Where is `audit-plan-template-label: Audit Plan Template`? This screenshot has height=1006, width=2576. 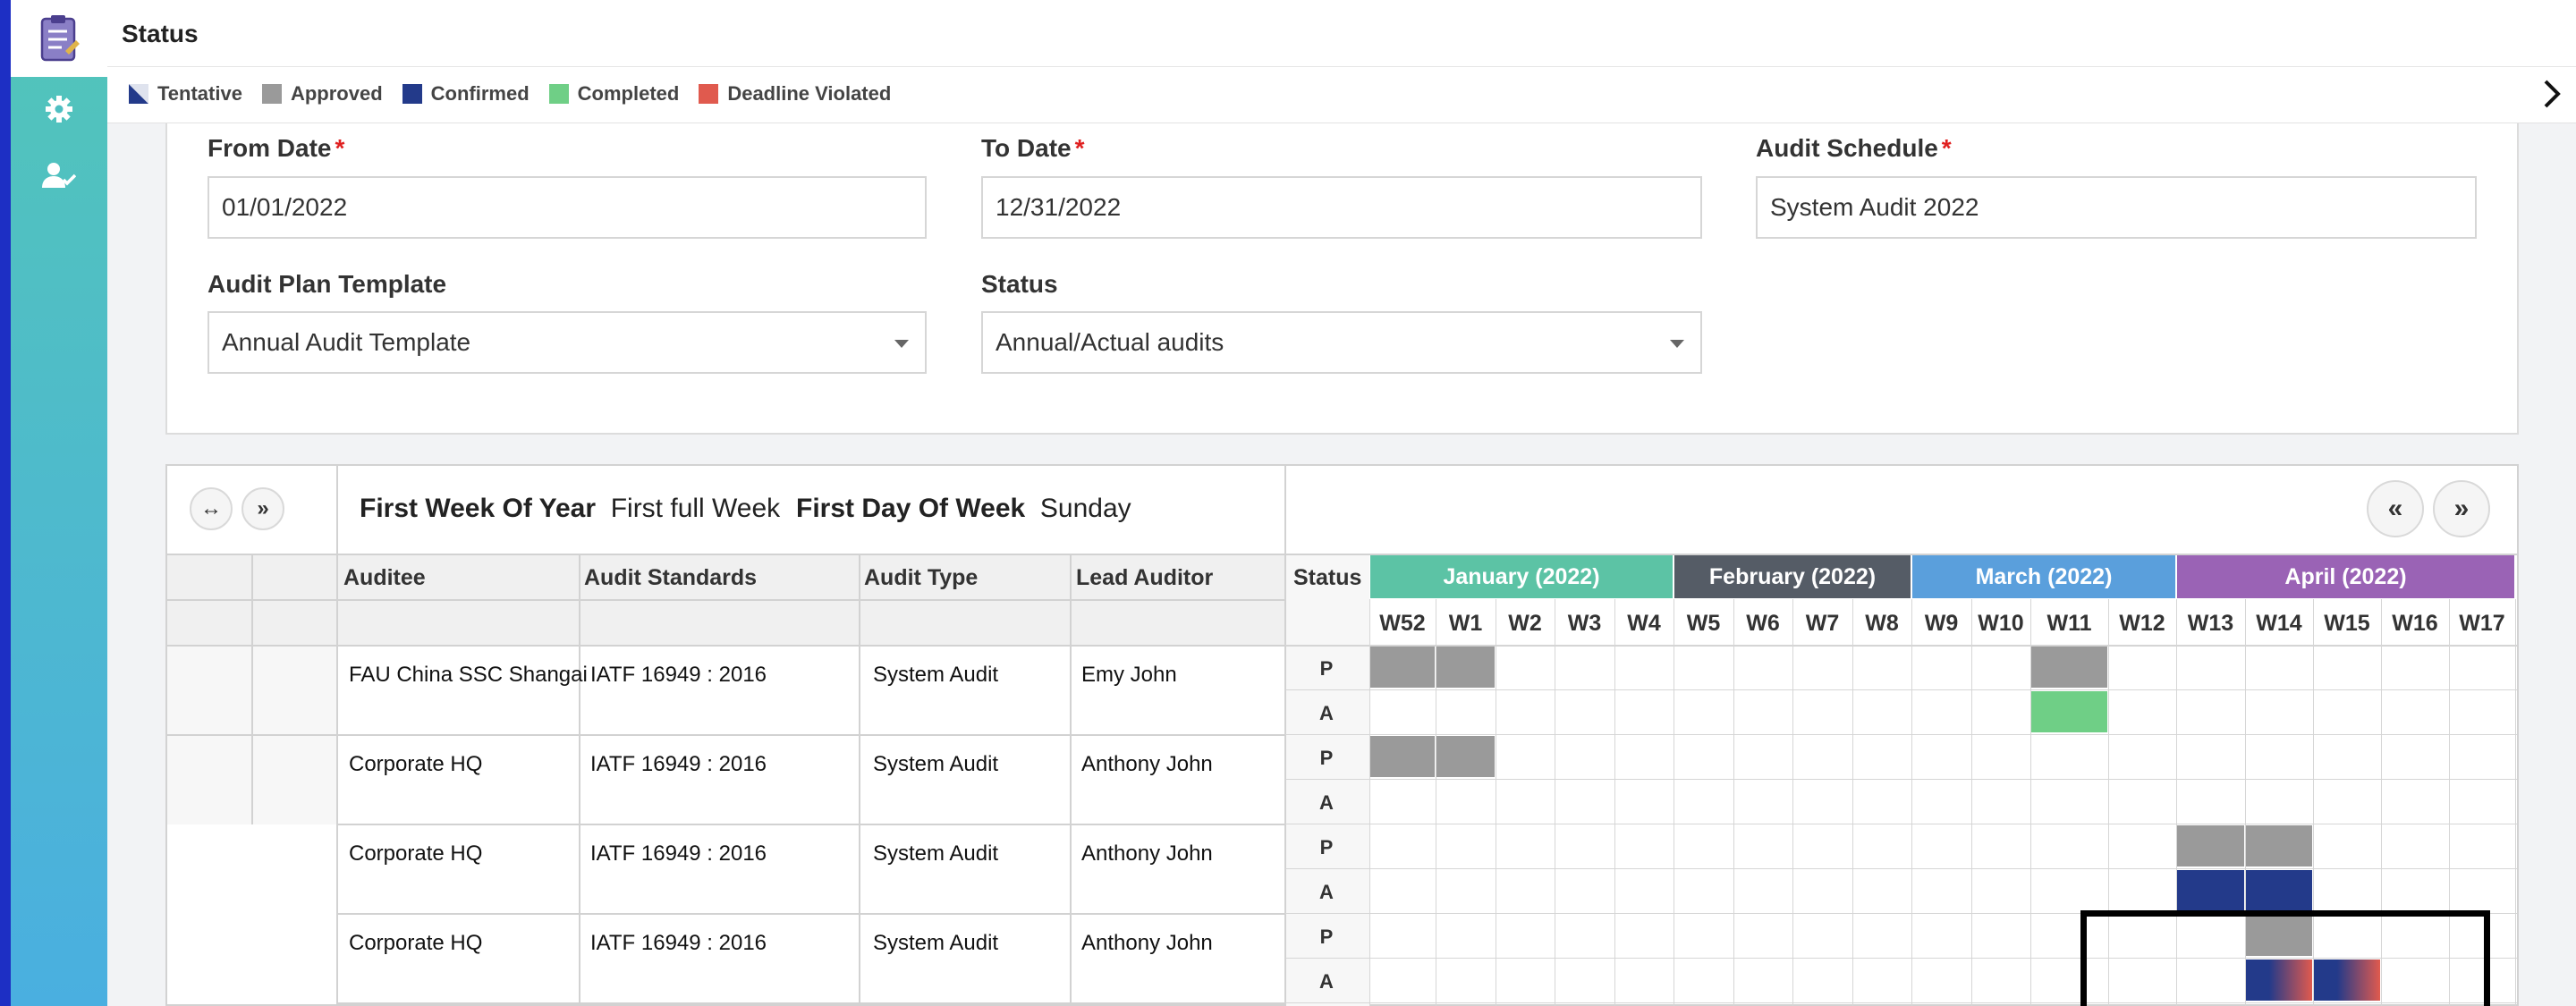
audit-plan-template-label: Audit Plan Template is located at coordinates (327, 284).